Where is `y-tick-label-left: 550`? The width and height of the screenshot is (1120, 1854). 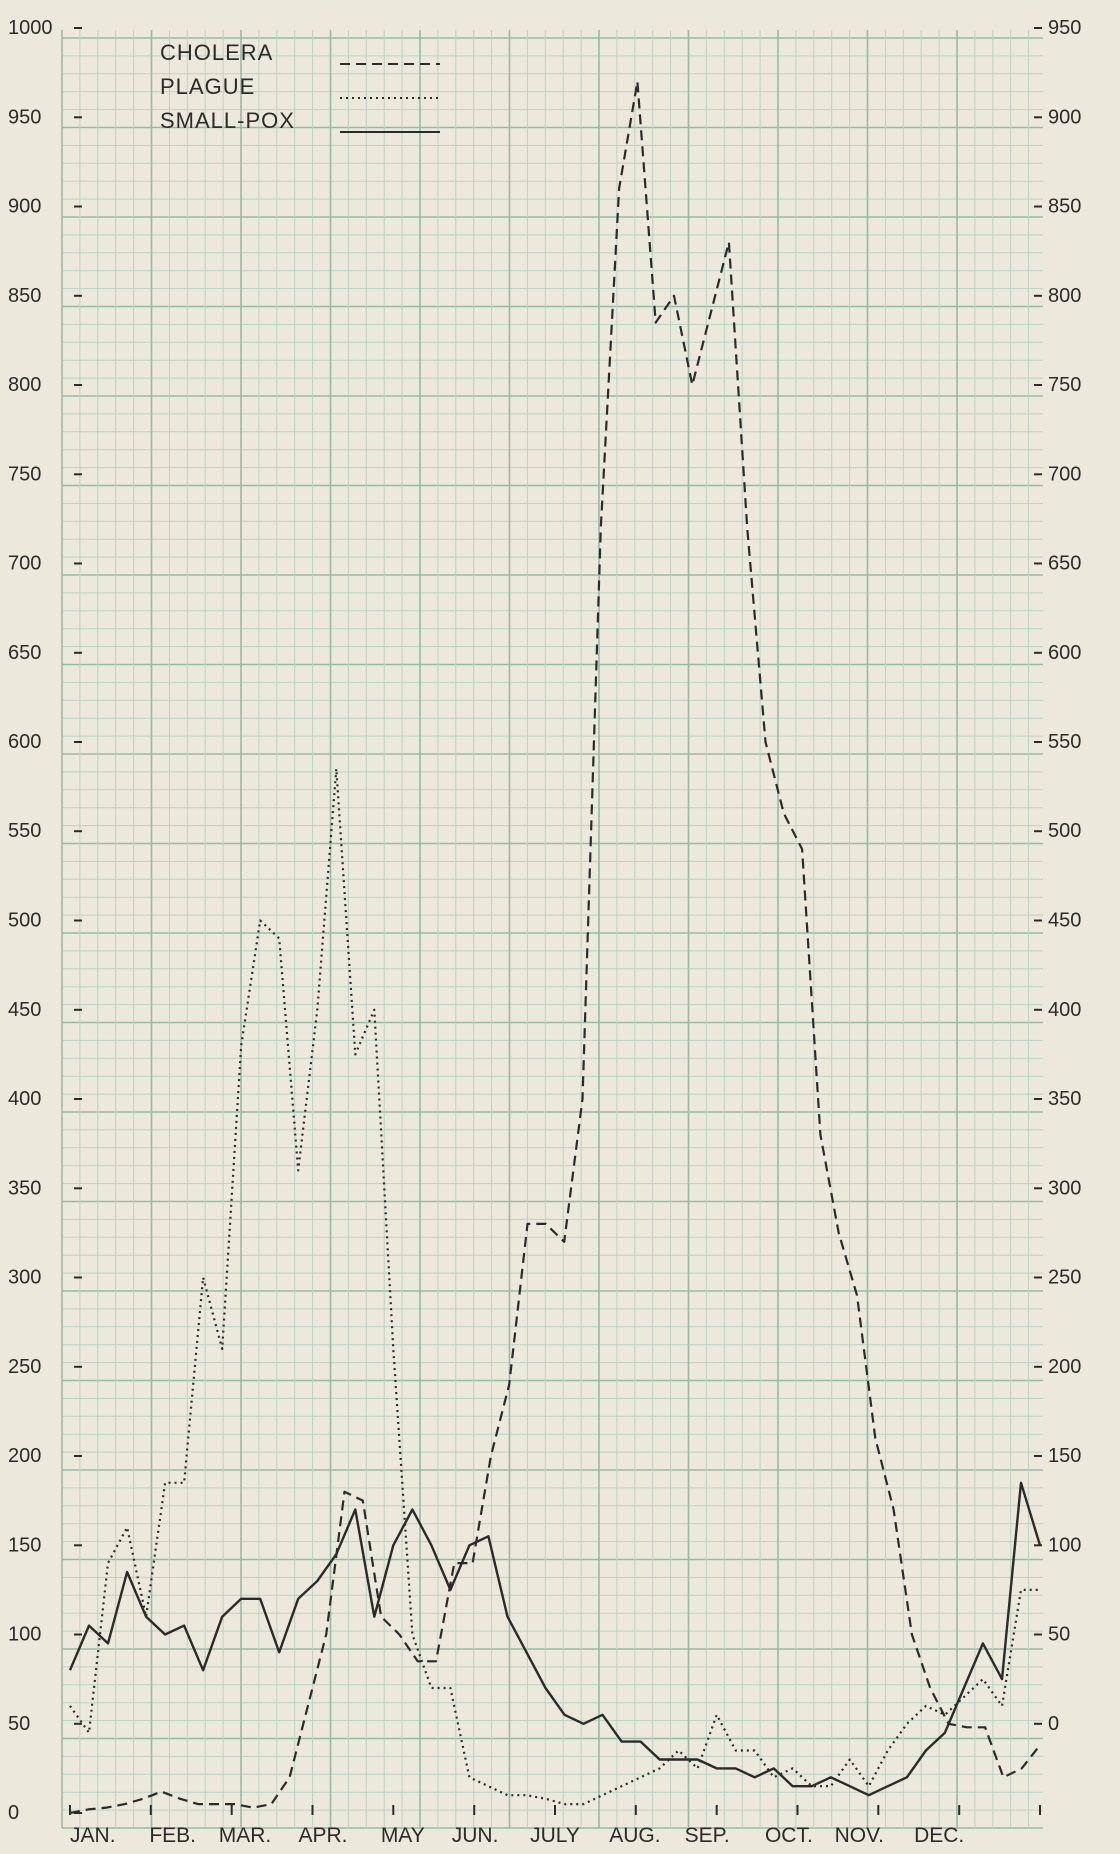
y-tick-label-left: 550 is located at coordinates (24, 831).